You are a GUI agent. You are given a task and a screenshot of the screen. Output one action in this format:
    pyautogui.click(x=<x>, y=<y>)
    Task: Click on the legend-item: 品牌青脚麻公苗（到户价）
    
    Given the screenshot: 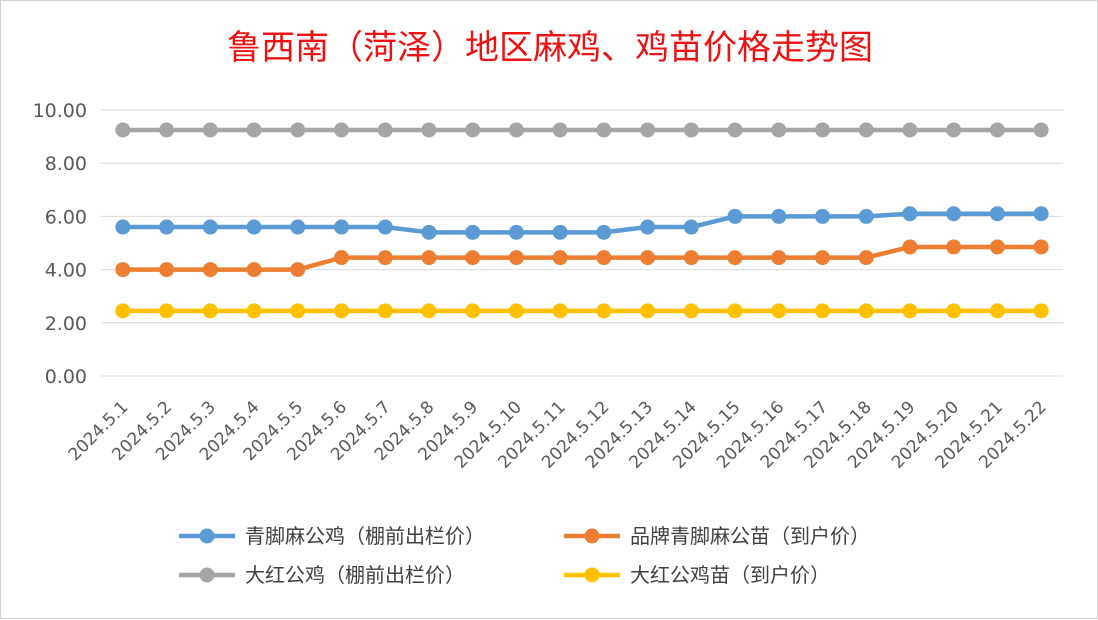 What is the action you would take?
    pyautogui.click(x=717, y=536)
    